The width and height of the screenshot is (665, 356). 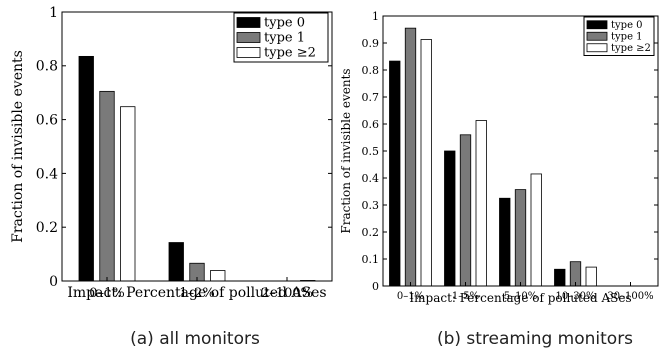 What do you see at coordinates (371, 151) in the screenshot?
I see `y-tick-label: 0.5` at bounding box center [371, 151].